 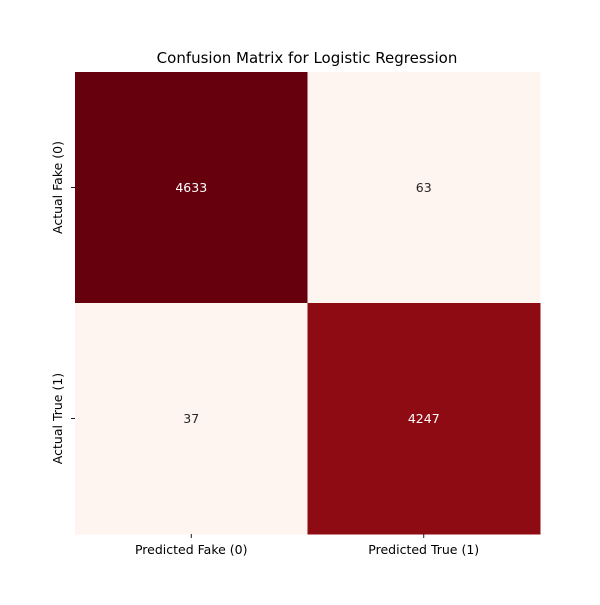 I want to click on cell-value-label-r1-c0: 37, so click(x=191, y=418).